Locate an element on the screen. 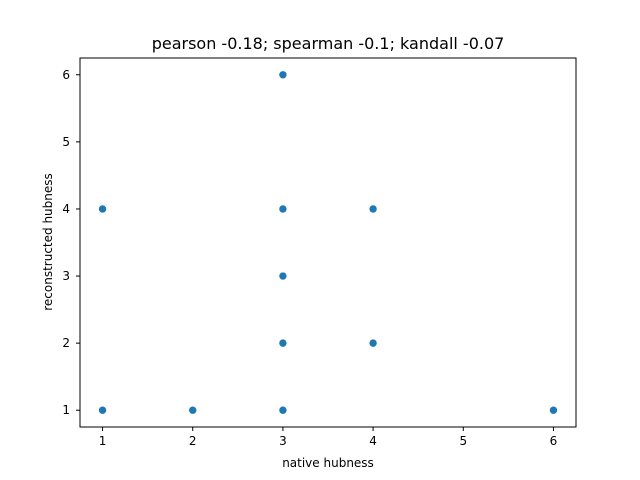 The image size is (640, 480). y-tick-label: 5 is located at coordinates (66, 142).